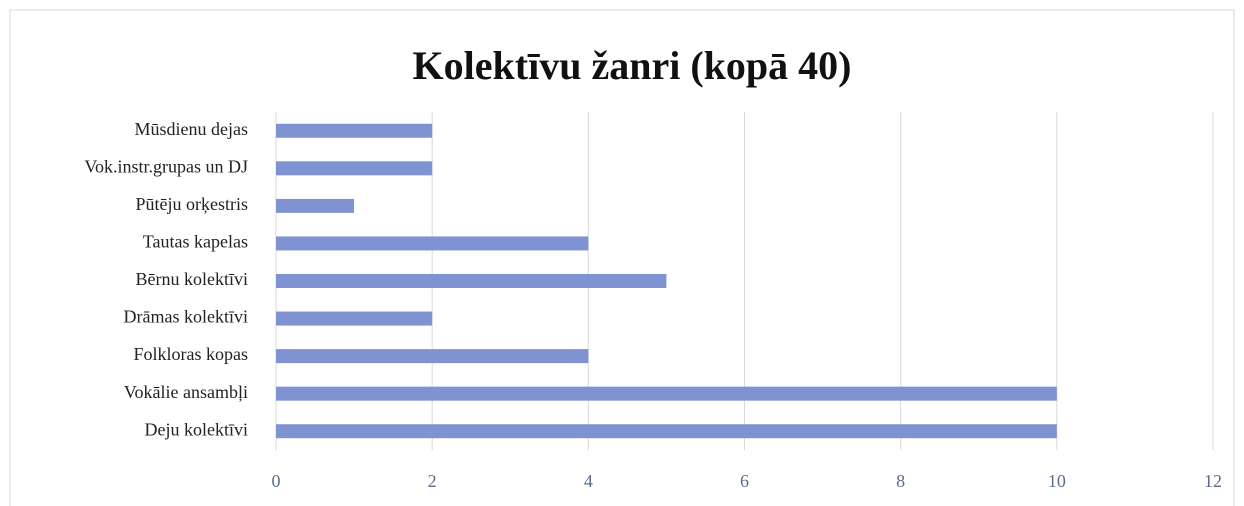  I want to click on y-tick-label: Pūtēju orķestris, so click(192, 204).